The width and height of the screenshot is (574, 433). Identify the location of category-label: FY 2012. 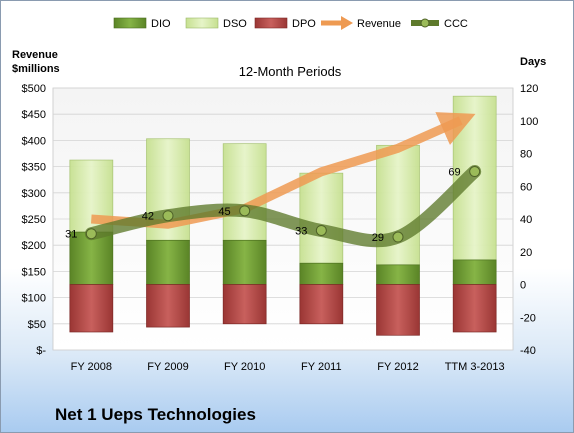
(397, 367).